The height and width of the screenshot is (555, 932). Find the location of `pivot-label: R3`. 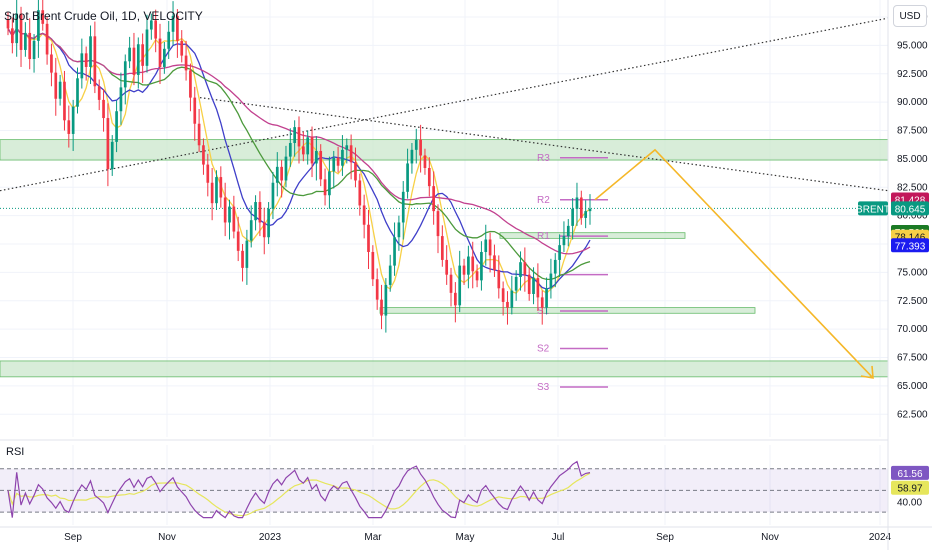

pivot-label: R3 is located at coordinates (543, 158).